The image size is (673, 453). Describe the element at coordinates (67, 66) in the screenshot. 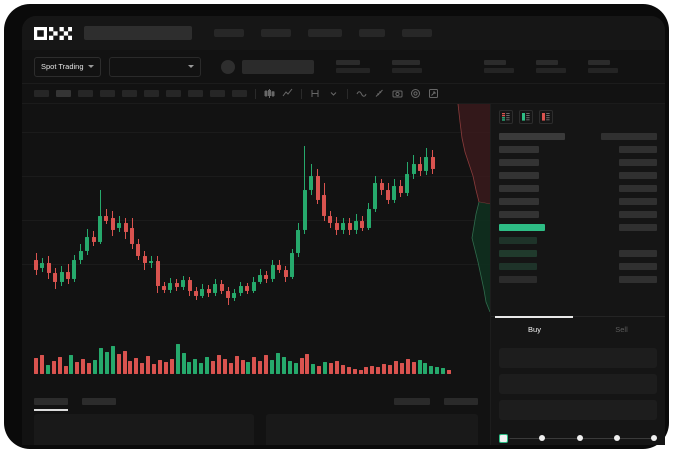

I see `market-type-select: Spot Trading` at that location.